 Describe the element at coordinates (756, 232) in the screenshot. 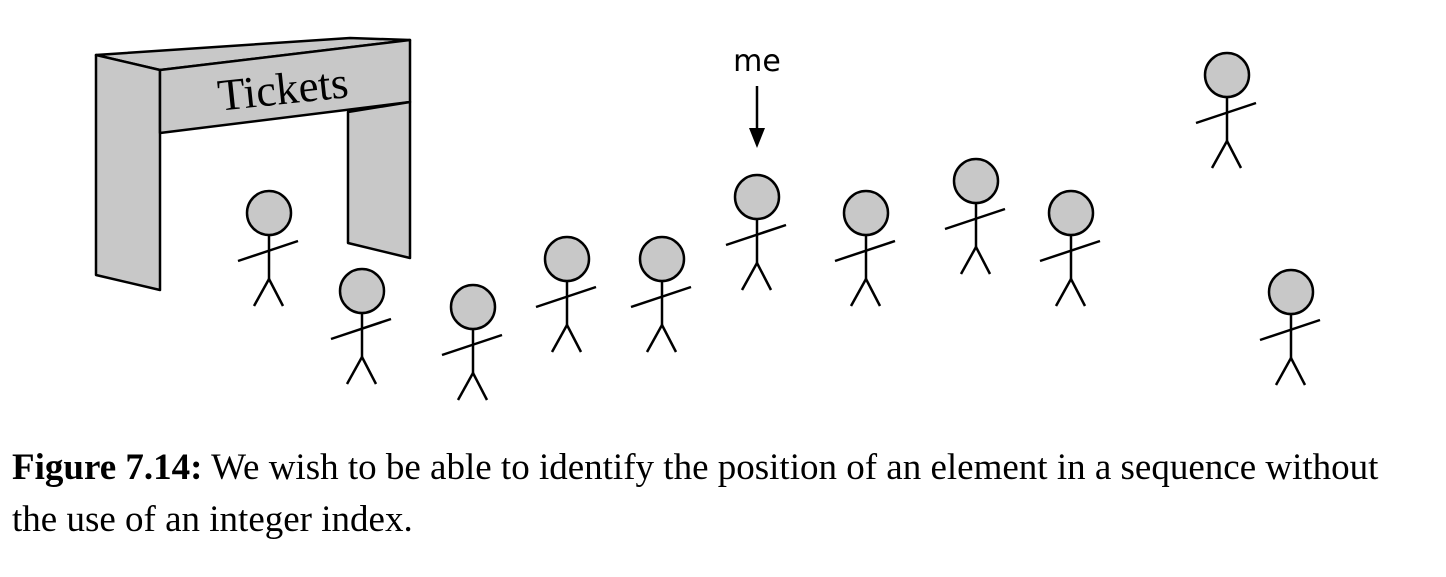

I see `person-me` at that location.